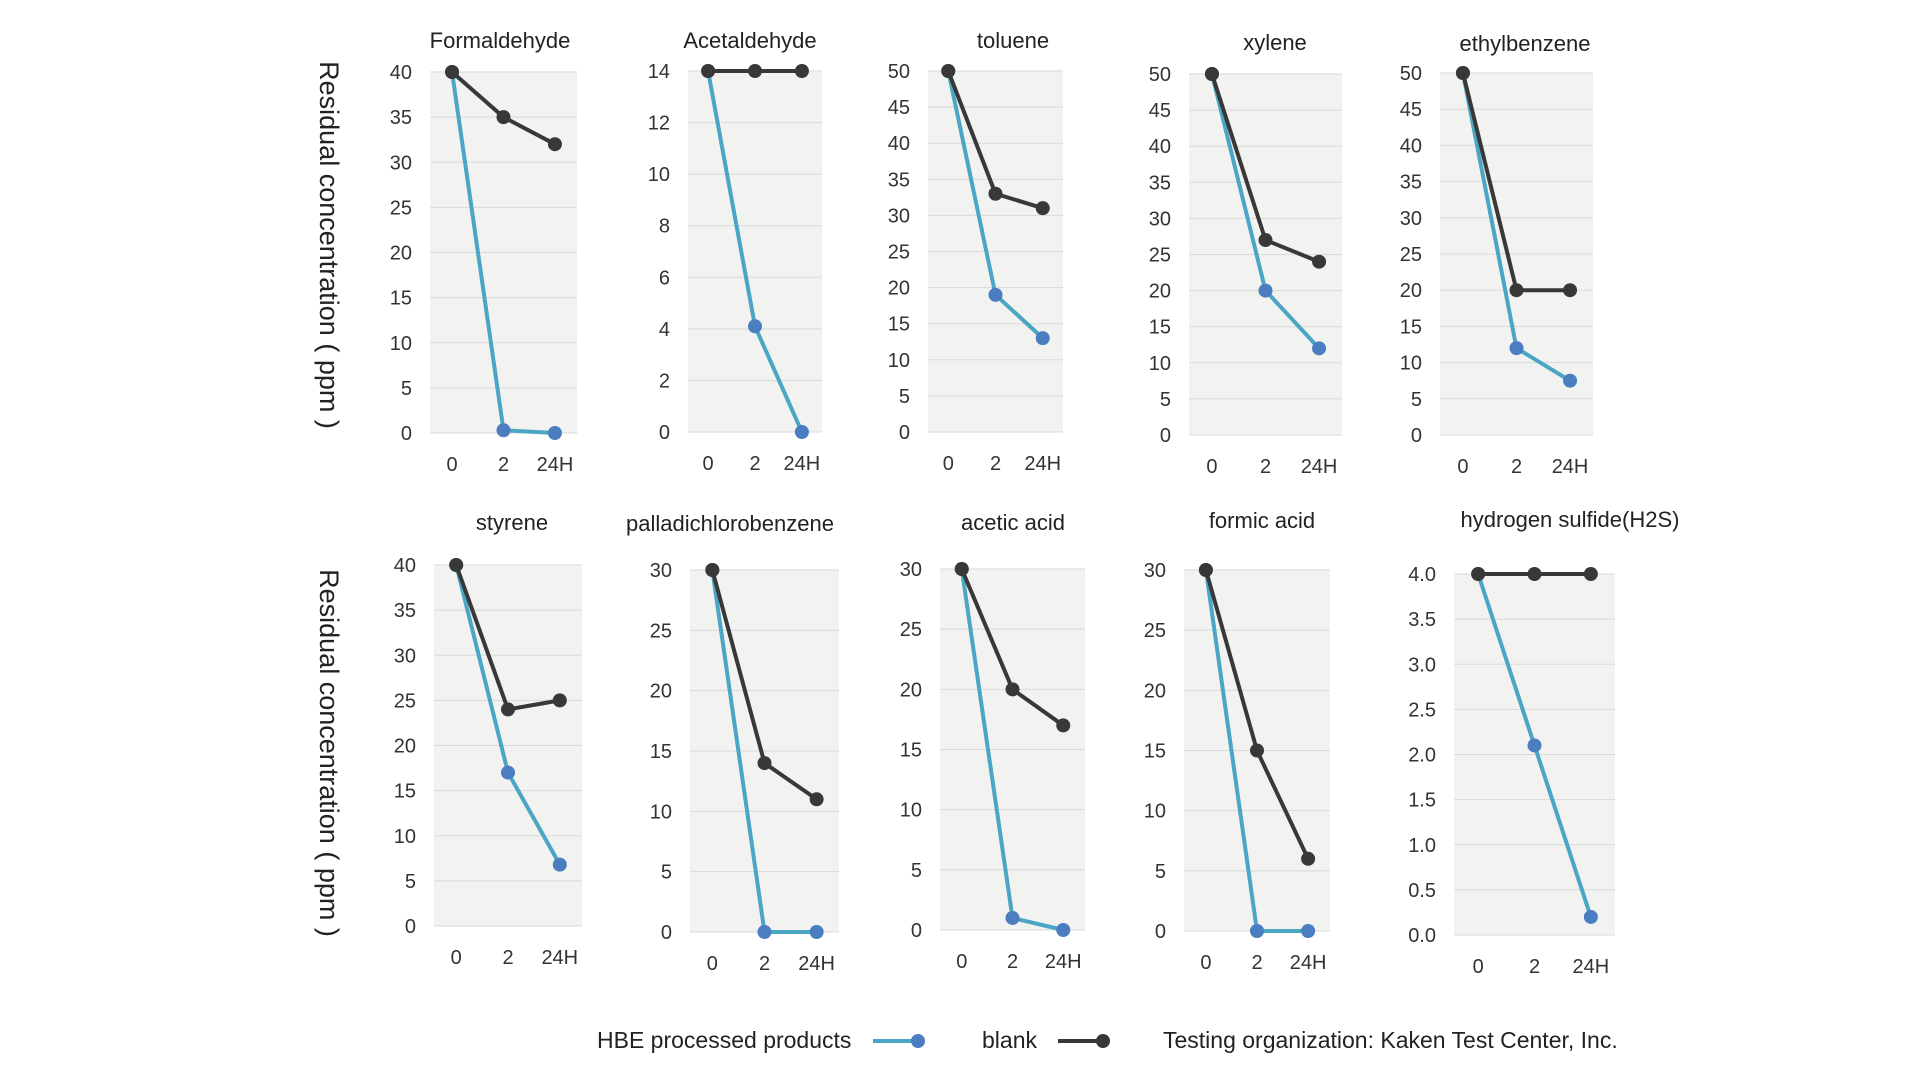 This screenshot has width=1920, height=1079. Describe the element at coordinates (1570, 519) in the screenshot. I see `chart-title: hydrogen sulfide(H2S)` at that location.